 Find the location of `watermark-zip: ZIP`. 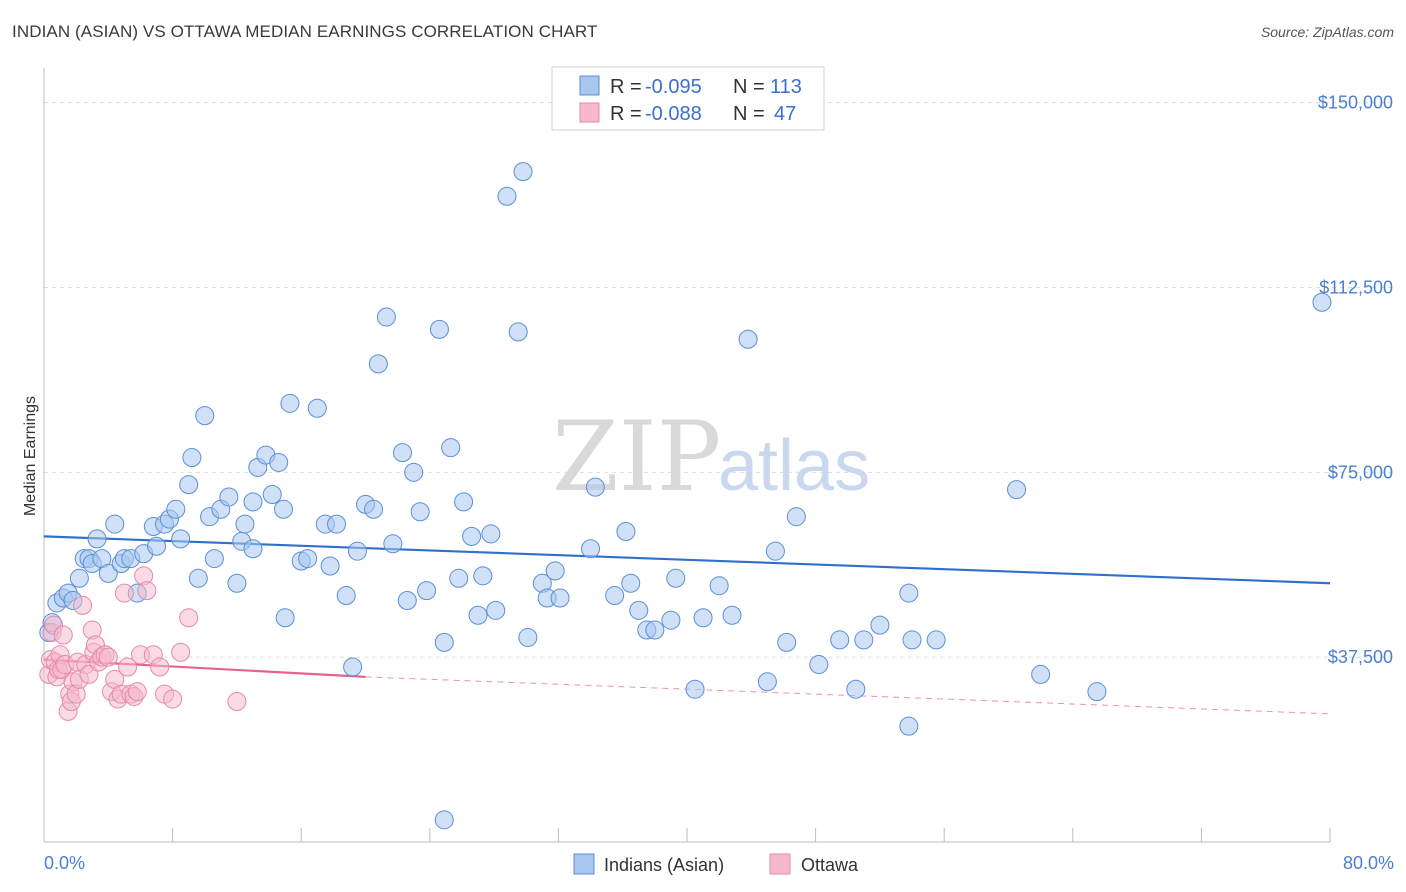

watermark-zip: ZIP is located at coordinates (636, 457).